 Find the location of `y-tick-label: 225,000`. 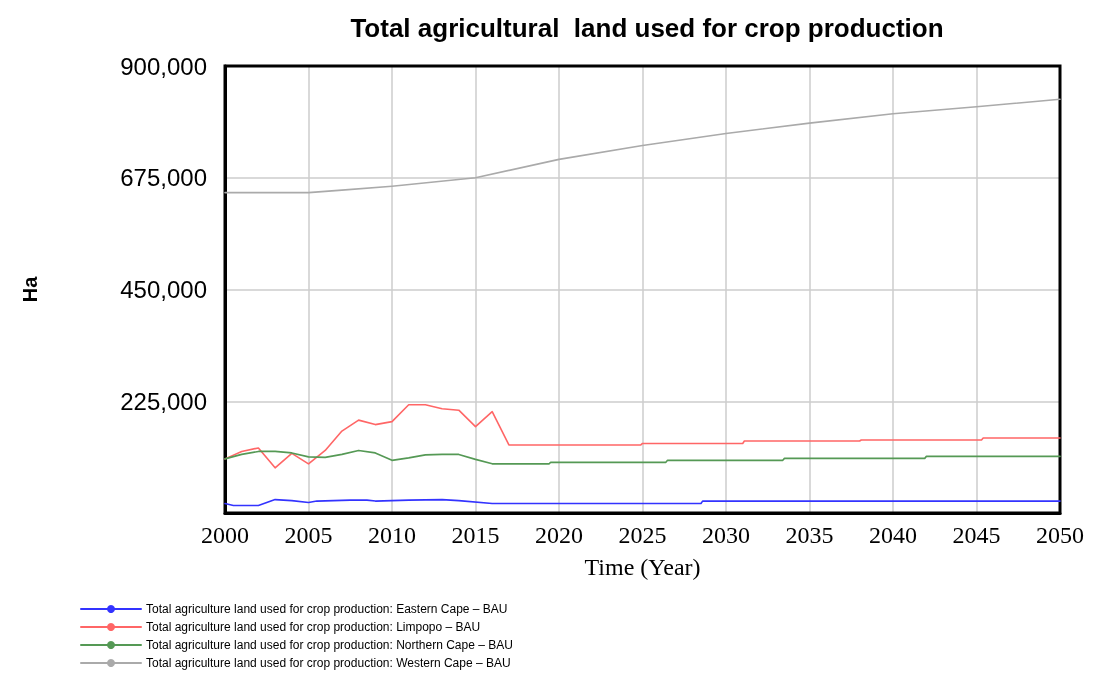

y-tick-label: 225,000 is located at coordinates (163, 401).